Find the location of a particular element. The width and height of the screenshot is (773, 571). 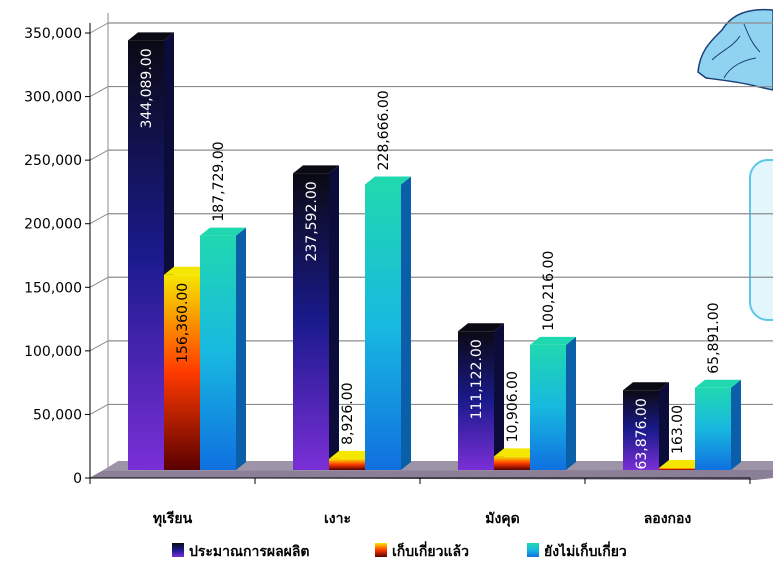

legend-label: ยังไม่เก็บเกี่ยว is located at coordinates (585, 550).